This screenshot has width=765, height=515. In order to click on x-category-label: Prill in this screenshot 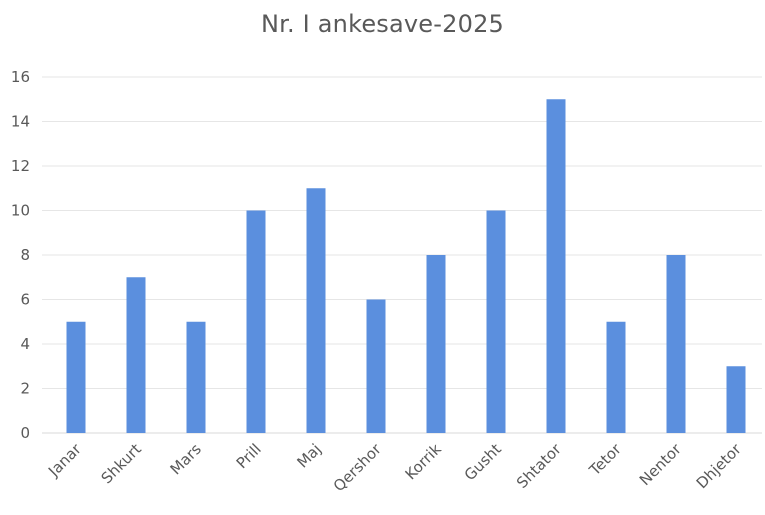, I will do `click(249, 456)`.